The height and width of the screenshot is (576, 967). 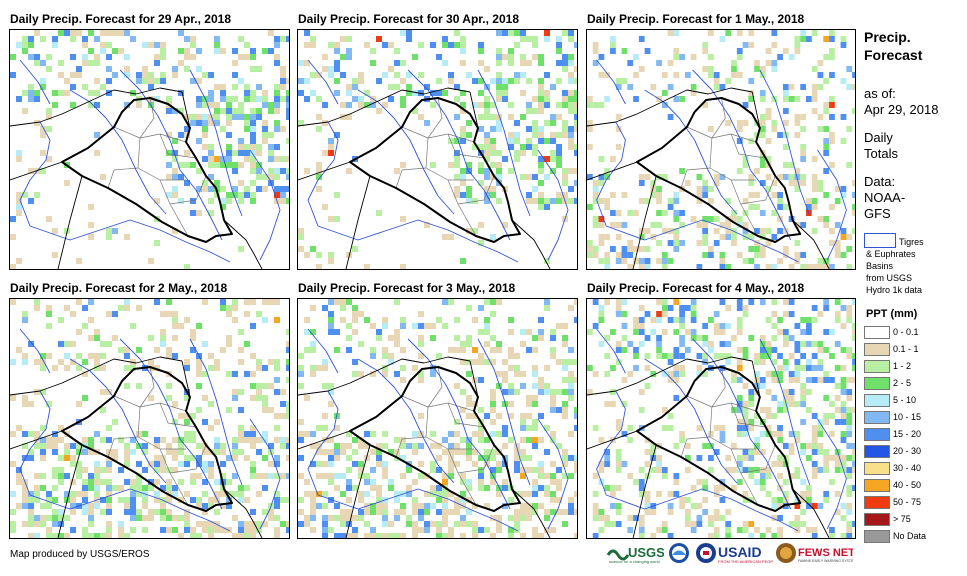 What do you see at coordinates (907, 434) in the screenshot?
I see `legend-label: 15 - 20` at bounding box center [907, 434].